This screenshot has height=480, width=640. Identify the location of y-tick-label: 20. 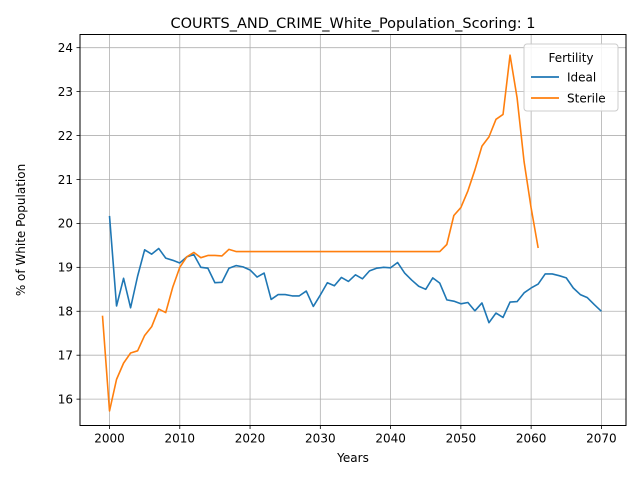
(65, 224).